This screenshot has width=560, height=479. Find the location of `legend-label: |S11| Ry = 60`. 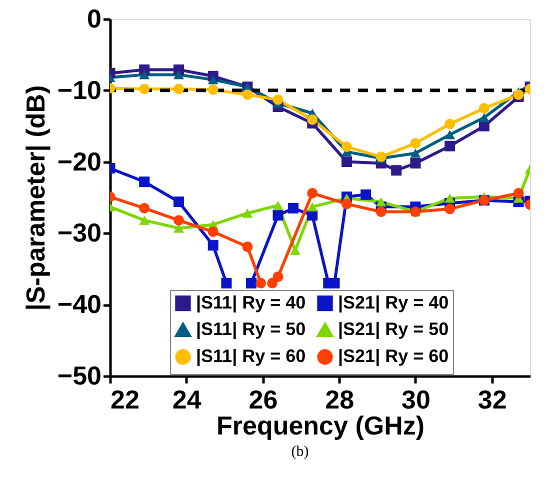

legend-label: |S11| Ry = 60 is located at coordinates (251, 356).